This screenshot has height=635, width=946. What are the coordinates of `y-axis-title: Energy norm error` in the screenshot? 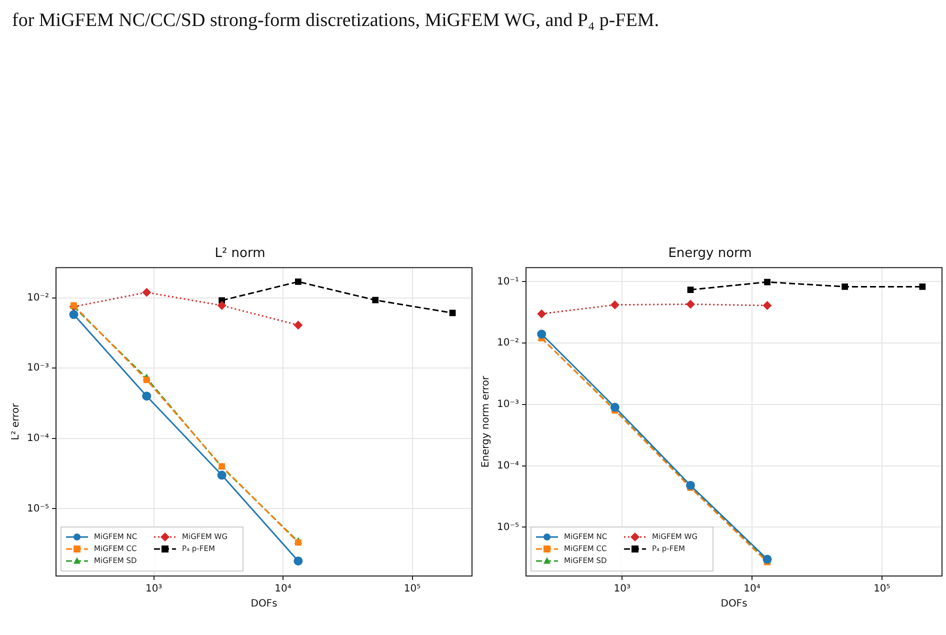 It's located at (486, 421).